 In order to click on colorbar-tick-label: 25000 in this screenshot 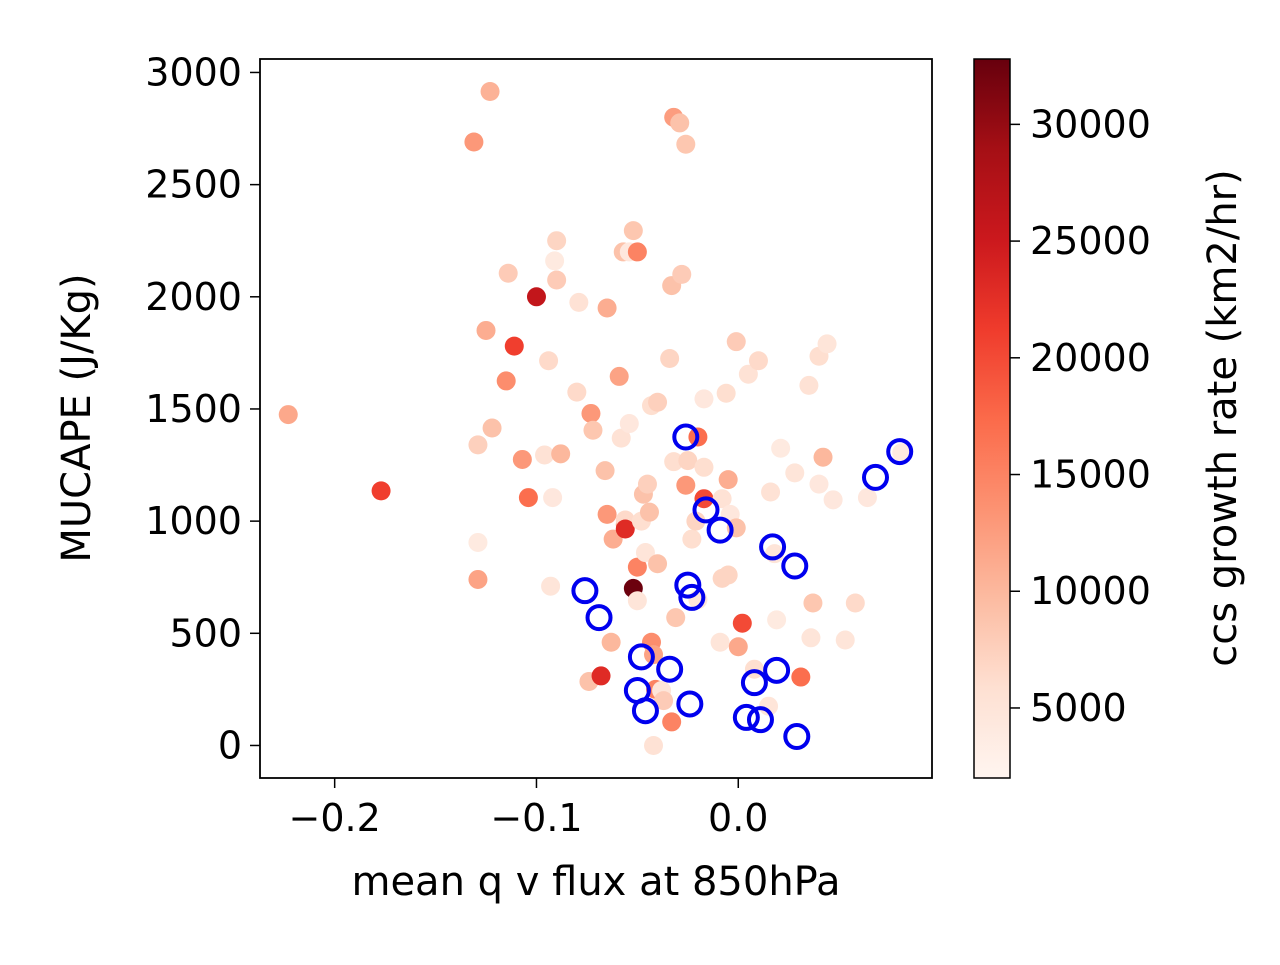, I will do `click(1090, 241)`.